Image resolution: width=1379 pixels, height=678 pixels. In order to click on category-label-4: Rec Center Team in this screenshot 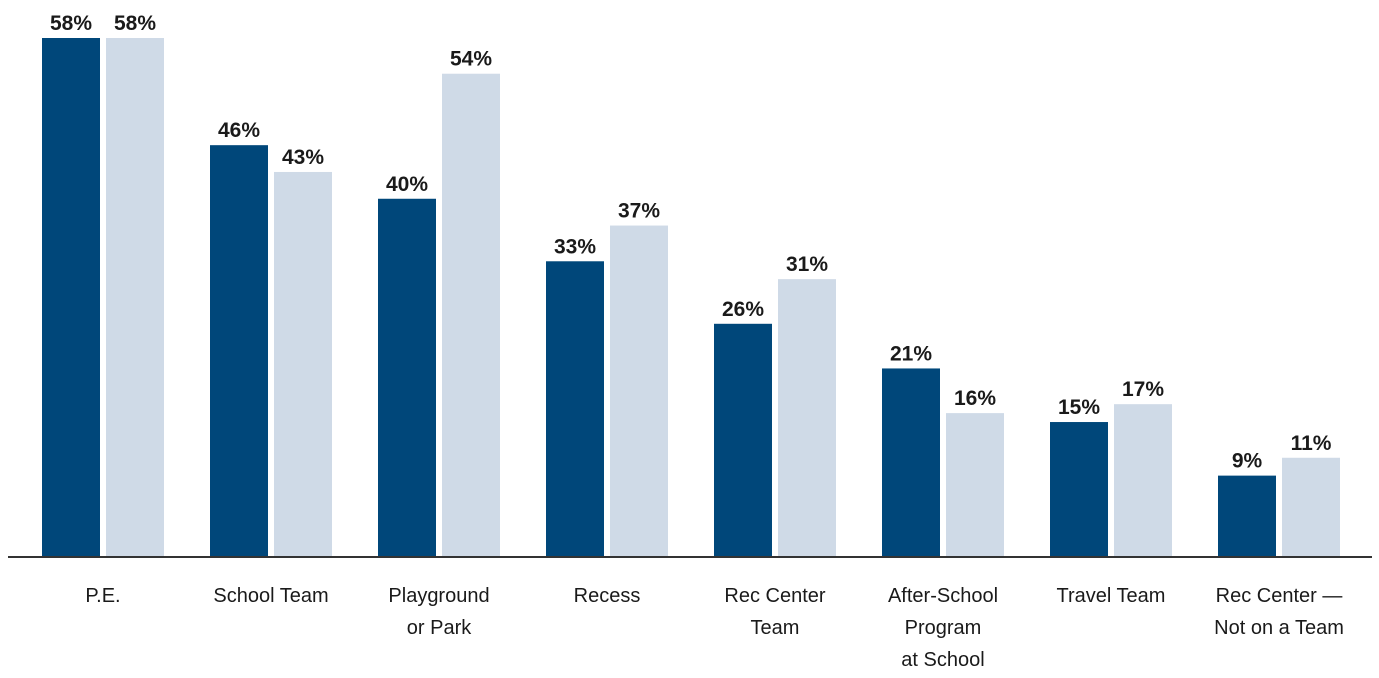, I will do `click(774, 612)`.